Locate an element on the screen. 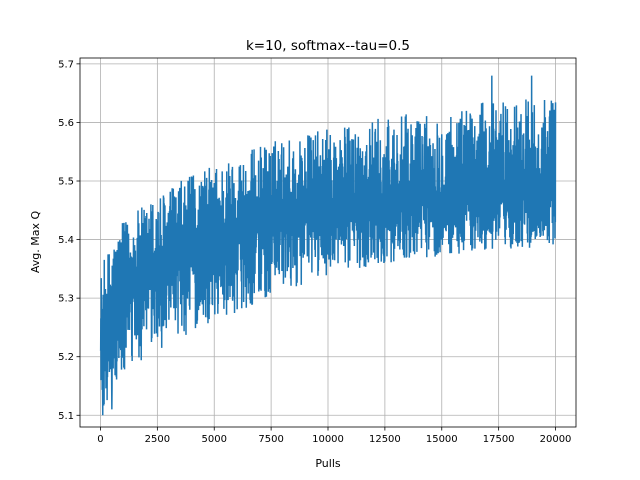 The height and width of the screenshot is (480, 640). y-tick-label: 5.2 is located at coordinates (66, 357).